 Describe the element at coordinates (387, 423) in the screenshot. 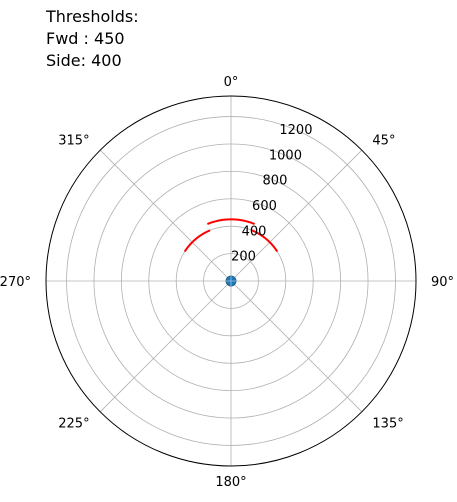

I see `angle-tick-label-135: 135°` at that location.